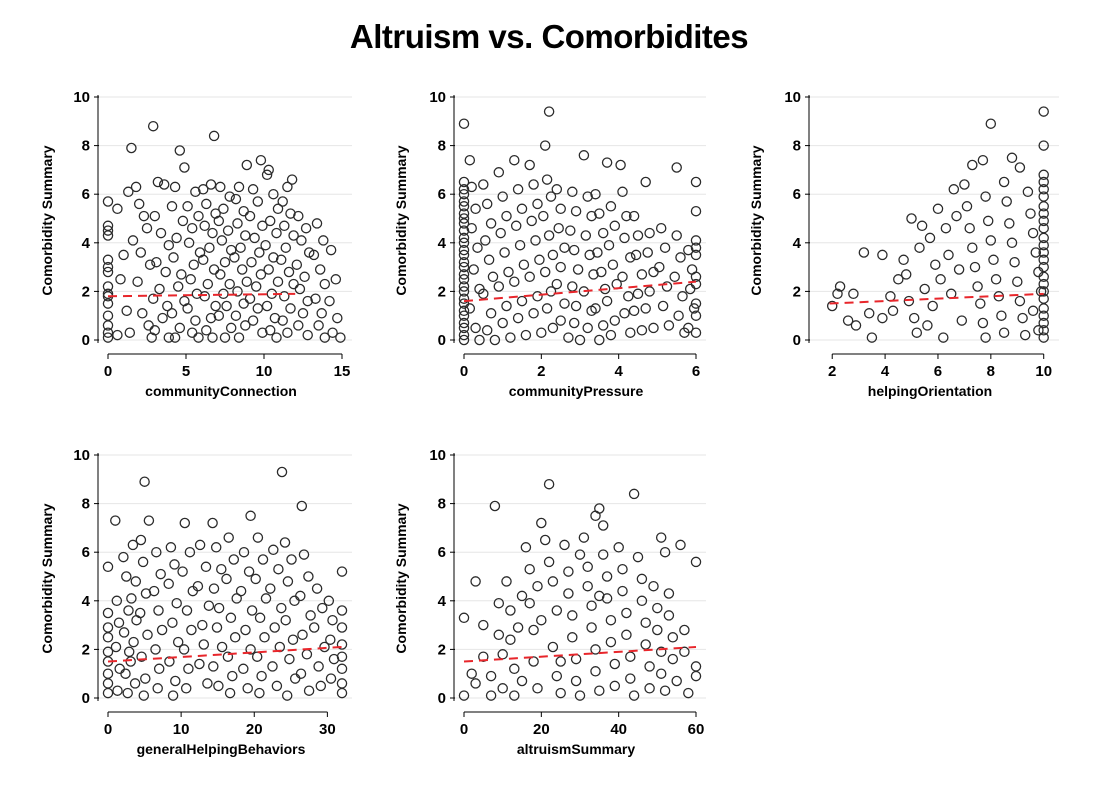 The width and height of the screenshot is (1098, 798). Describe the element at coordinates (86, 601) in the screenshot. I see `y-tick-label: 4` at that location.